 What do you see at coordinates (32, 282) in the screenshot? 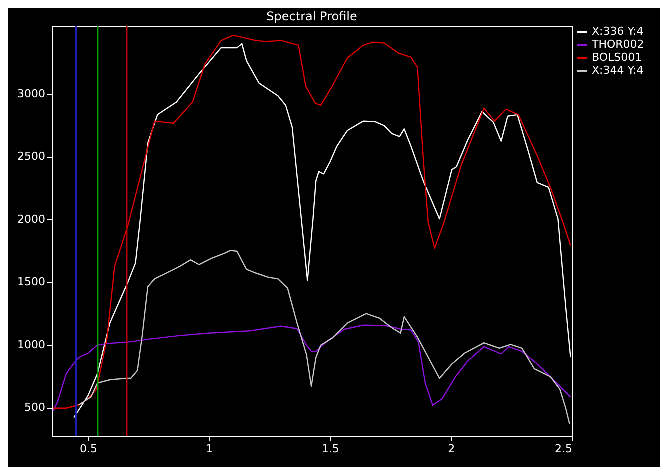
I see `y-tick-label: 1500` at bounding box center [32, 282].